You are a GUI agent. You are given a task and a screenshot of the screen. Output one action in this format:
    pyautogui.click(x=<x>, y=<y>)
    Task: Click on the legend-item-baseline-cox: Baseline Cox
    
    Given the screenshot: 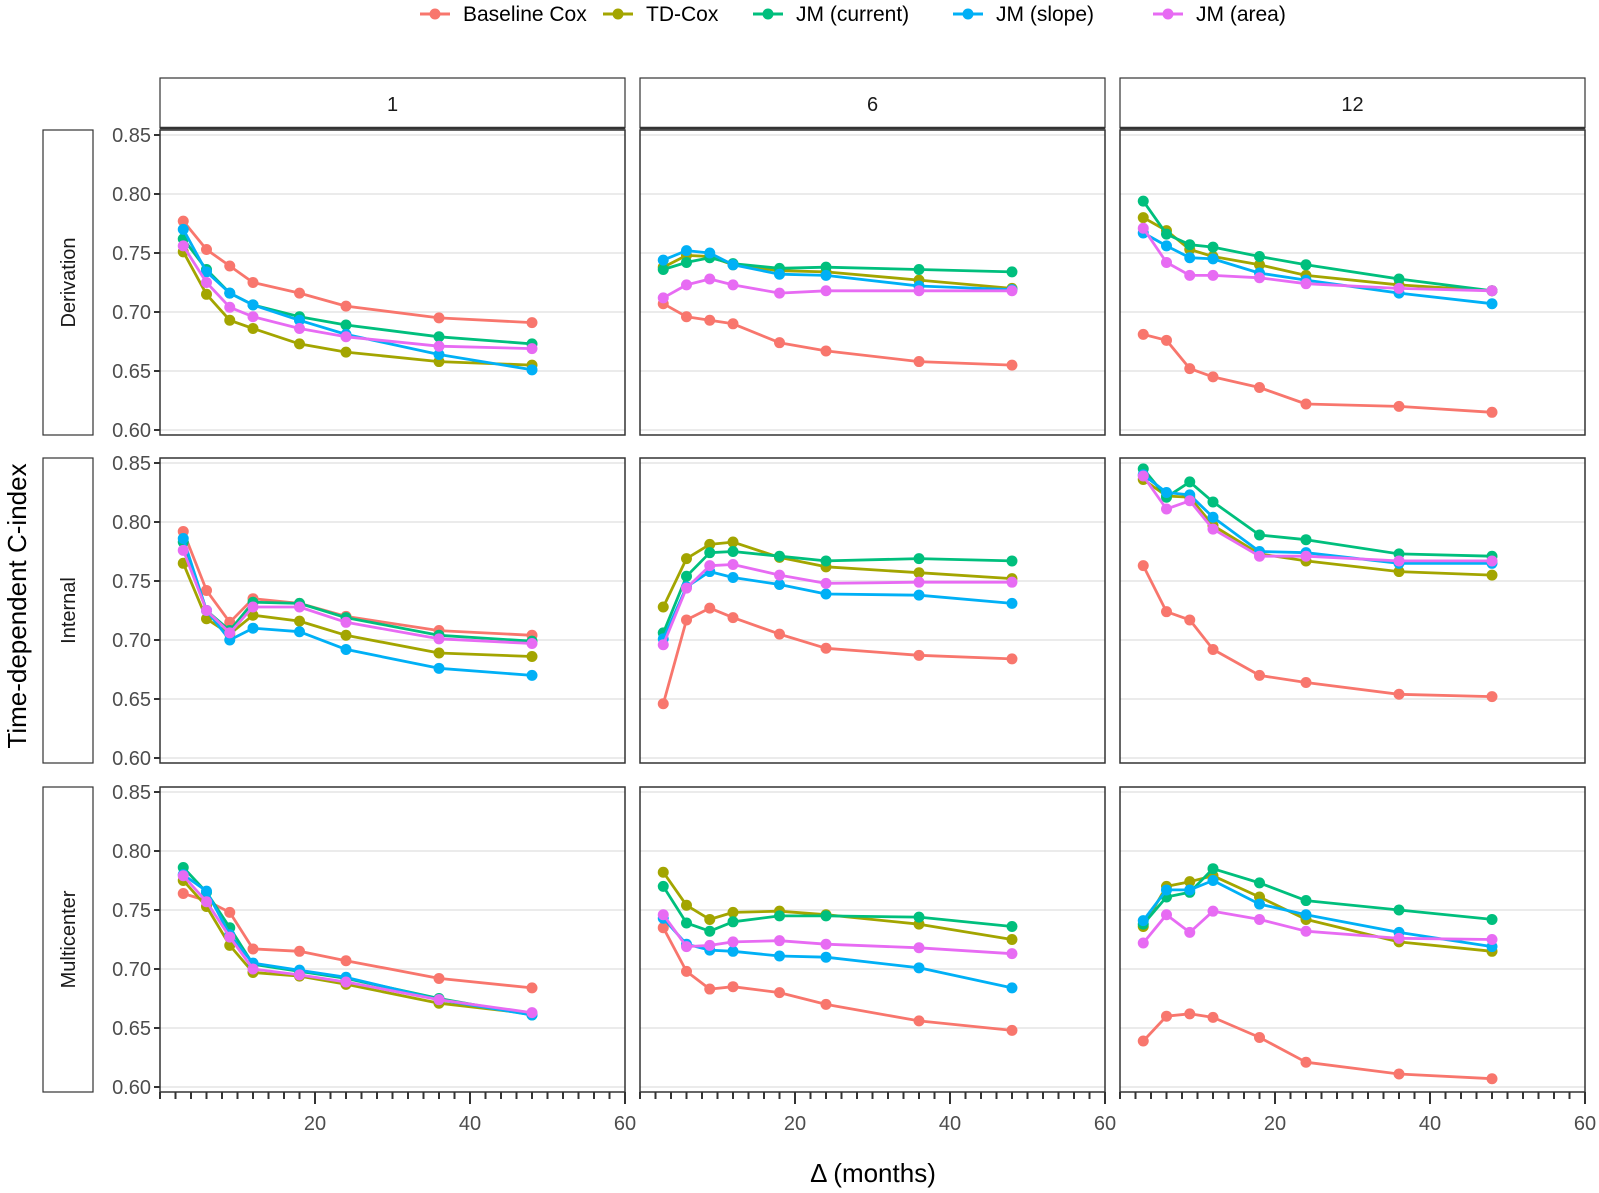 What is the action you would take?
    pyautogui.click(x=503, y=14)
    